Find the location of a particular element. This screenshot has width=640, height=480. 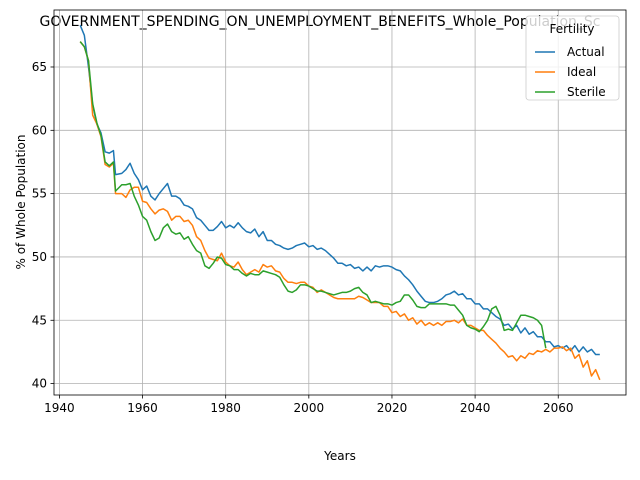

legend-label-ideal: Ideal is located at coordinates (581, 72).